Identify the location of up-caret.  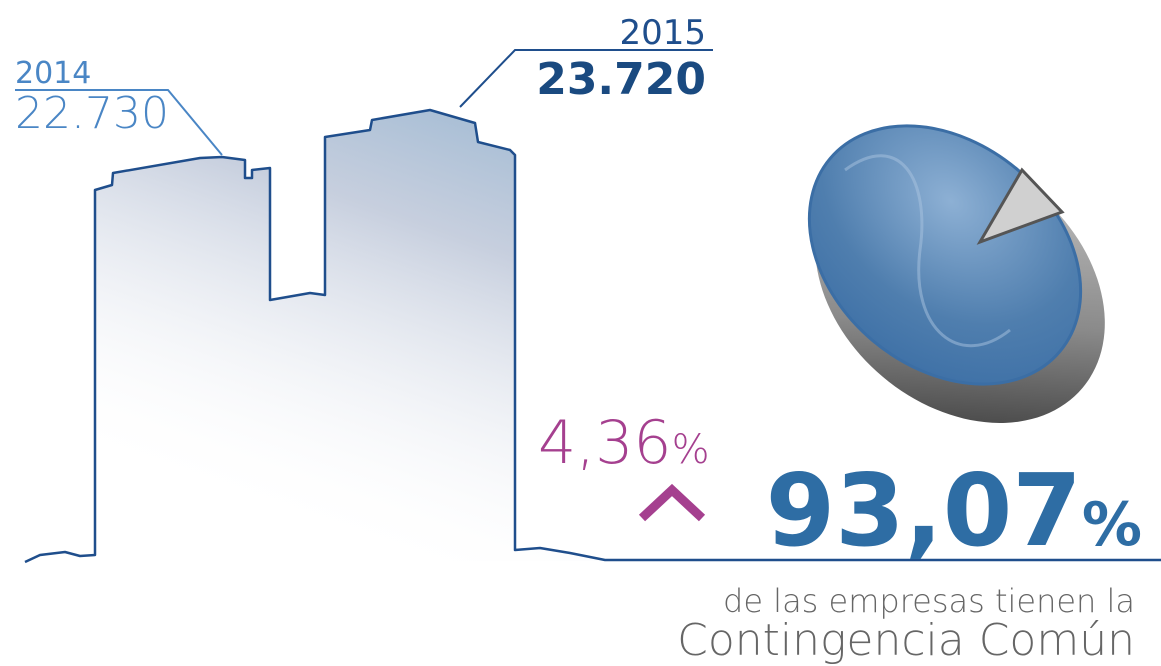
(672, 502).